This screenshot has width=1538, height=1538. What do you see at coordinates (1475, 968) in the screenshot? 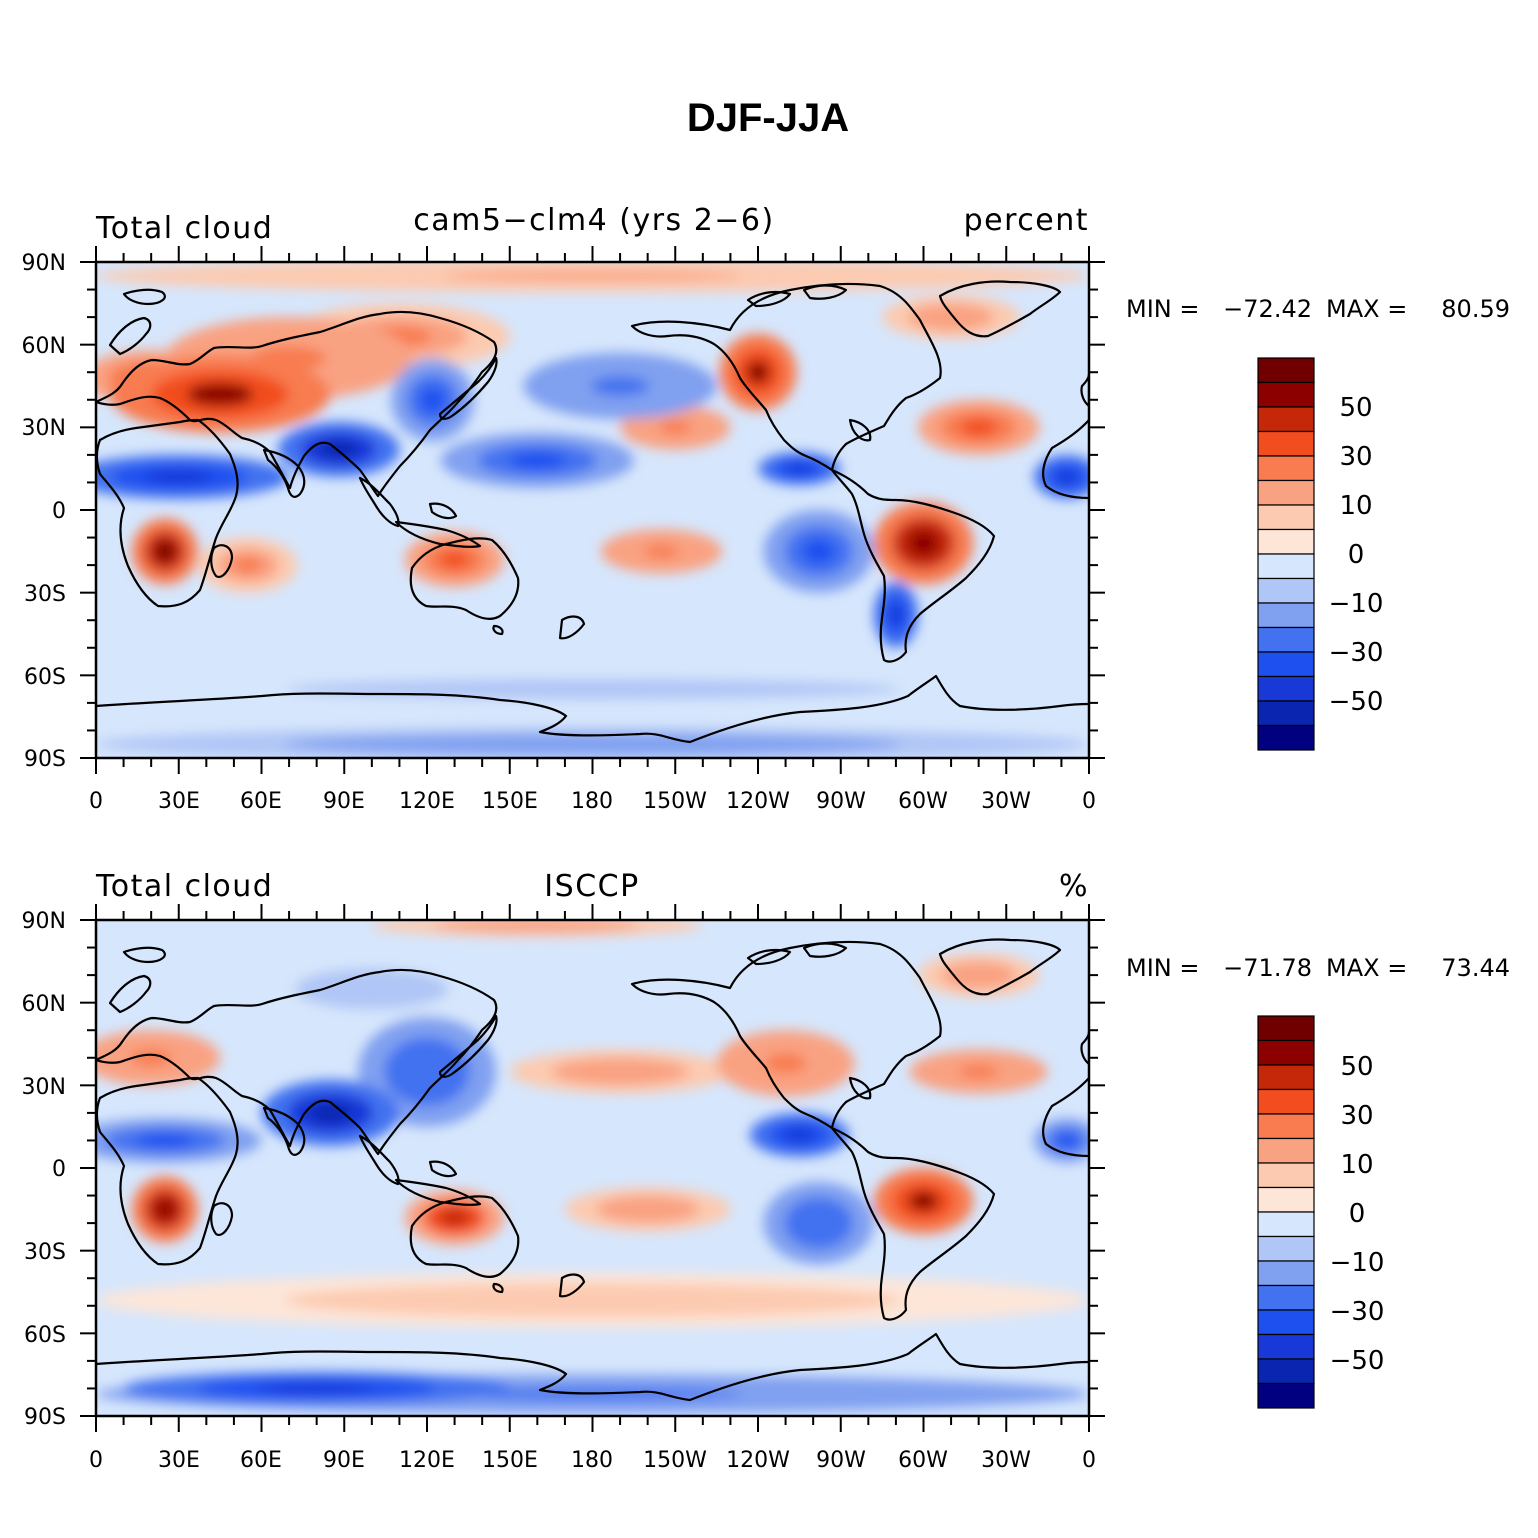
I see `max-value: 73.44` at bounding box center [1475, 968].